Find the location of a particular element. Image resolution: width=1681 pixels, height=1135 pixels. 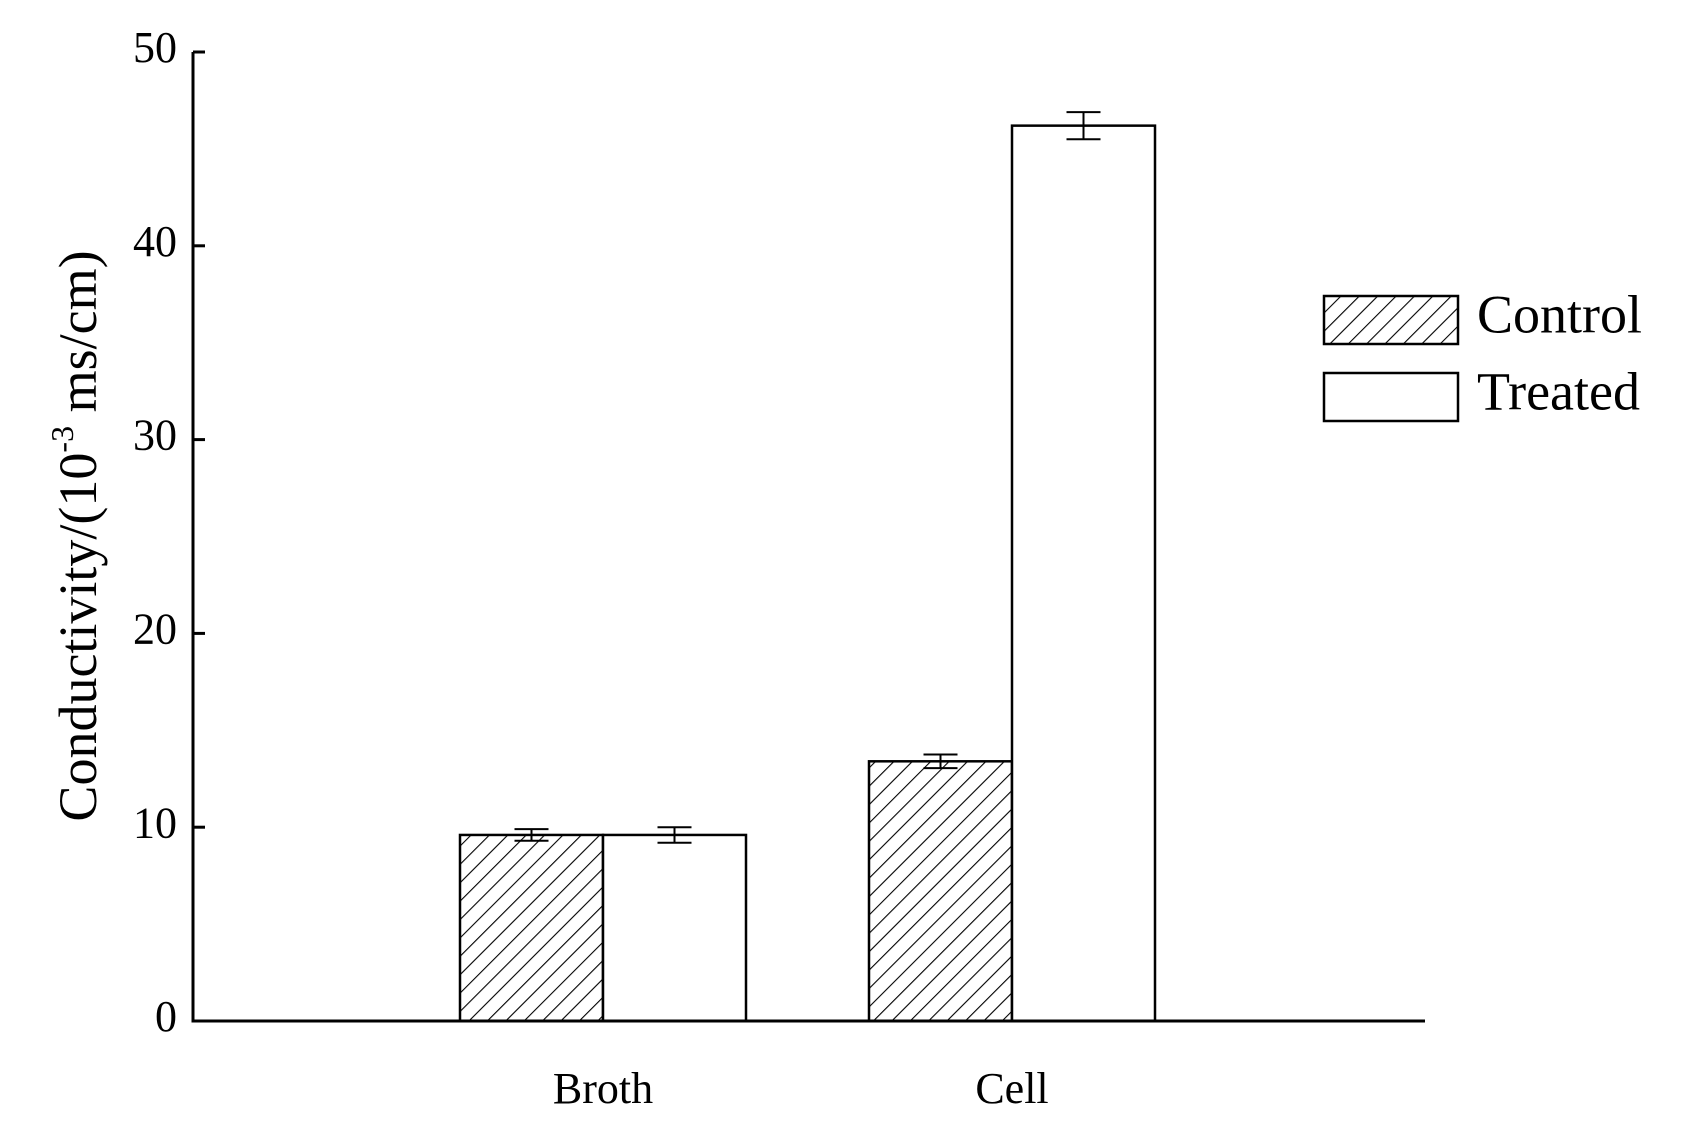

error-bar-control-broth is located at coordinates (531, 835).